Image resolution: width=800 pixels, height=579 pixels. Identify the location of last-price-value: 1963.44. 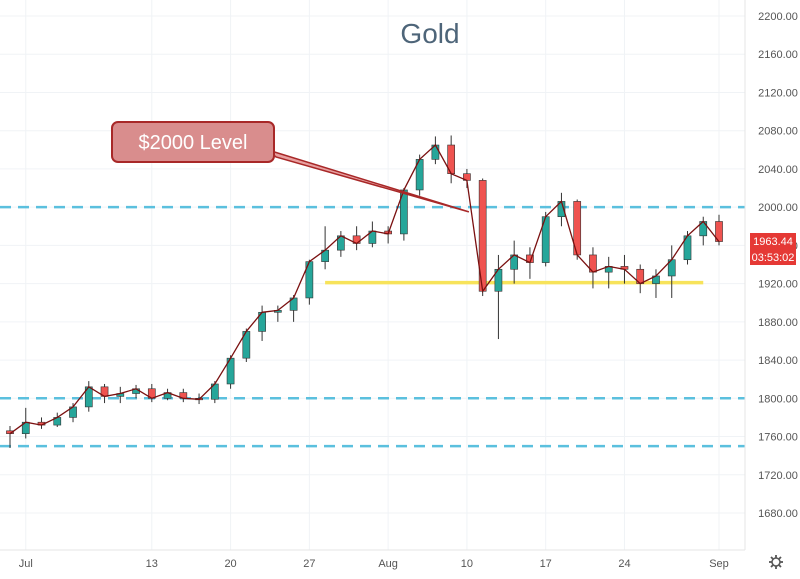
(773, 242).